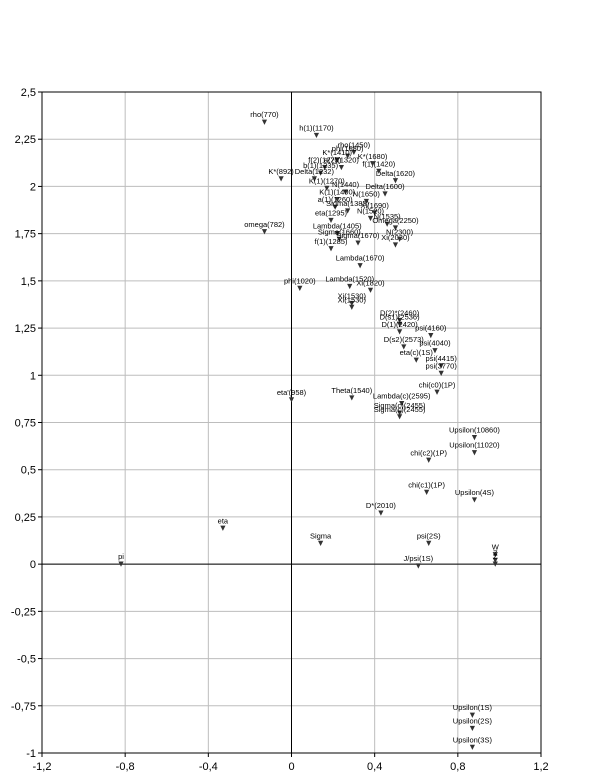 The height and width of the screenshot is (776, 599). What do you see at coordinates (373, 159) in the screenshot?
I see `data-point: K*(1680)` at bounding box center [373, 159].